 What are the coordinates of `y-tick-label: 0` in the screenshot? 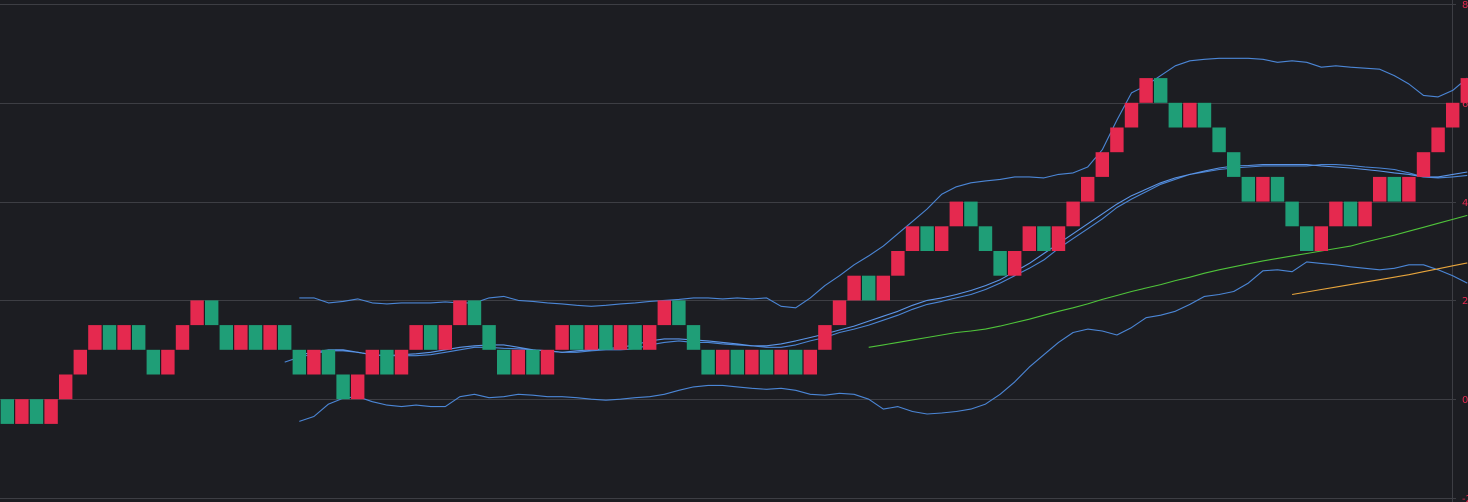 It's located at (1465, 400).